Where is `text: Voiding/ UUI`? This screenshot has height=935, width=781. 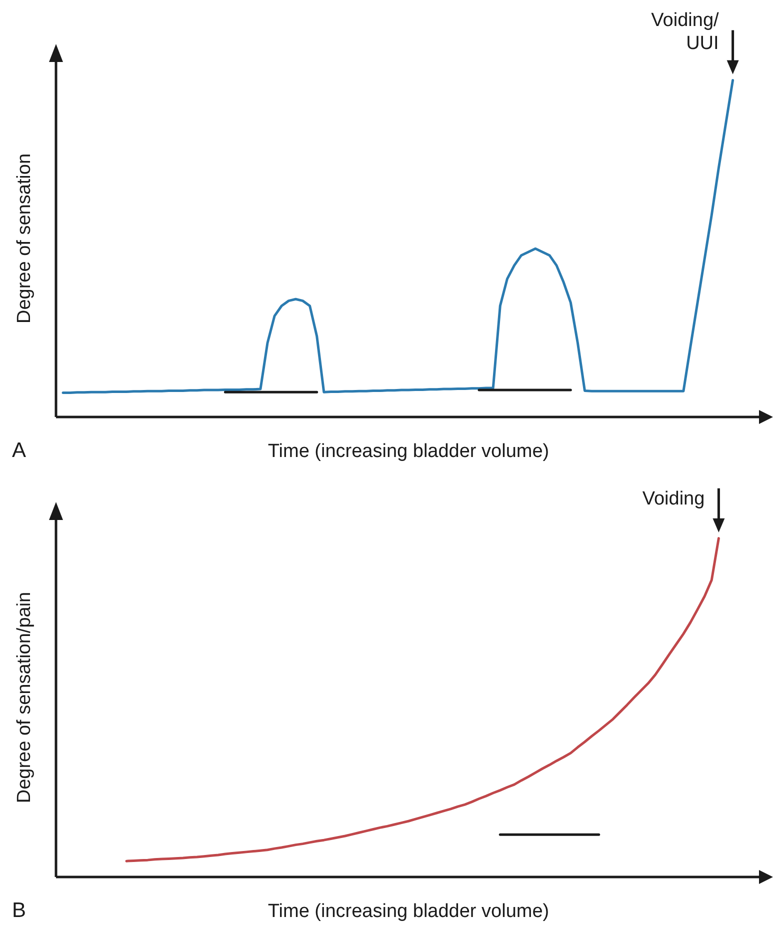
text: Voiding/ UUI is located at coordinates (685, 32).